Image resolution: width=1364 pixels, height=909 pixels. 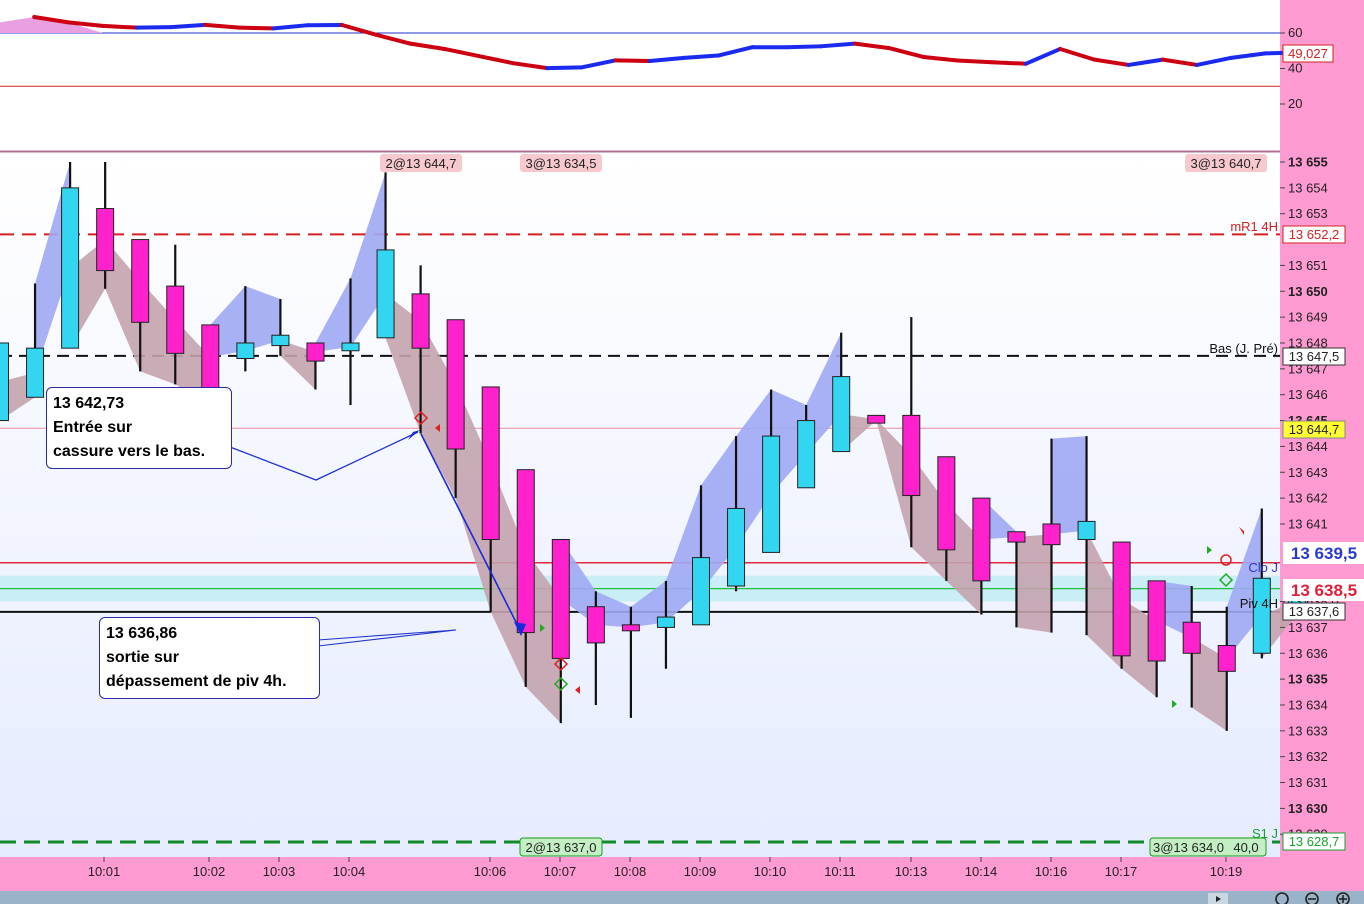 What do you see at coordinates (1295, 103) in the screenshot?
I see `indicator-tick-label: 20` at bounding box center [1295, 103].